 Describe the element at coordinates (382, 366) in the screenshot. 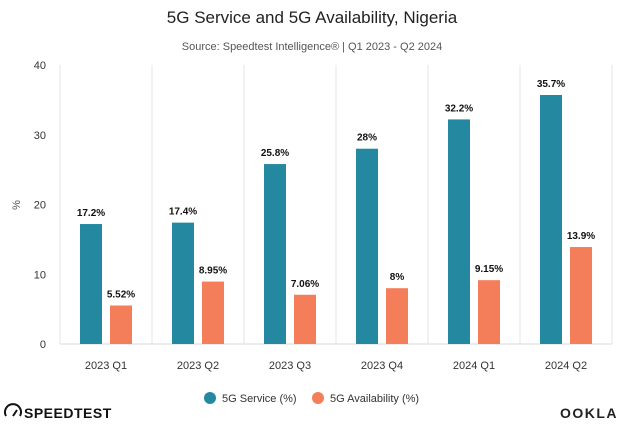

I see `x-tick-label: 2023 Q4` at that location.